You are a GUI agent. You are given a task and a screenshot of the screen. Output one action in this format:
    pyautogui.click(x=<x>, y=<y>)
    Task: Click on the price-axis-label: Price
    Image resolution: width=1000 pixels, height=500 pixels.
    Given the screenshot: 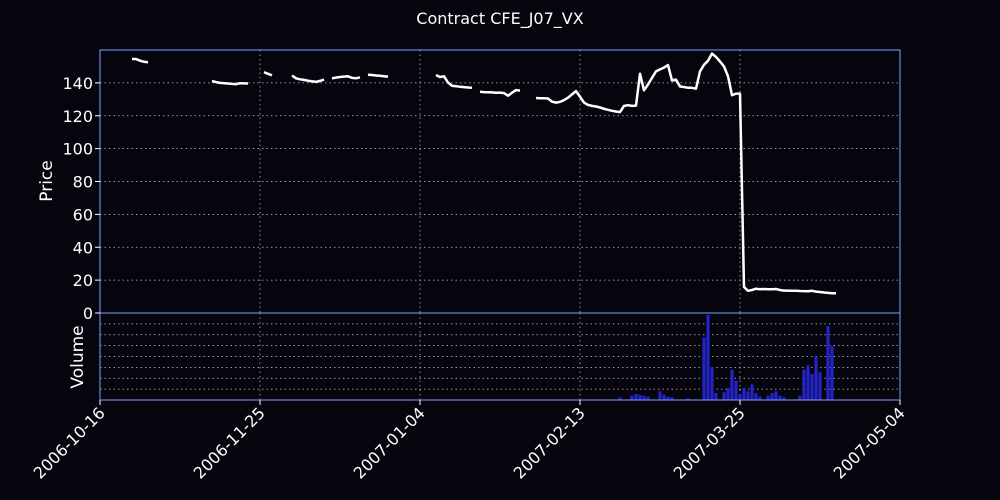 What is the action you would take?
    pyautogui.click(x=47, y=180)
    